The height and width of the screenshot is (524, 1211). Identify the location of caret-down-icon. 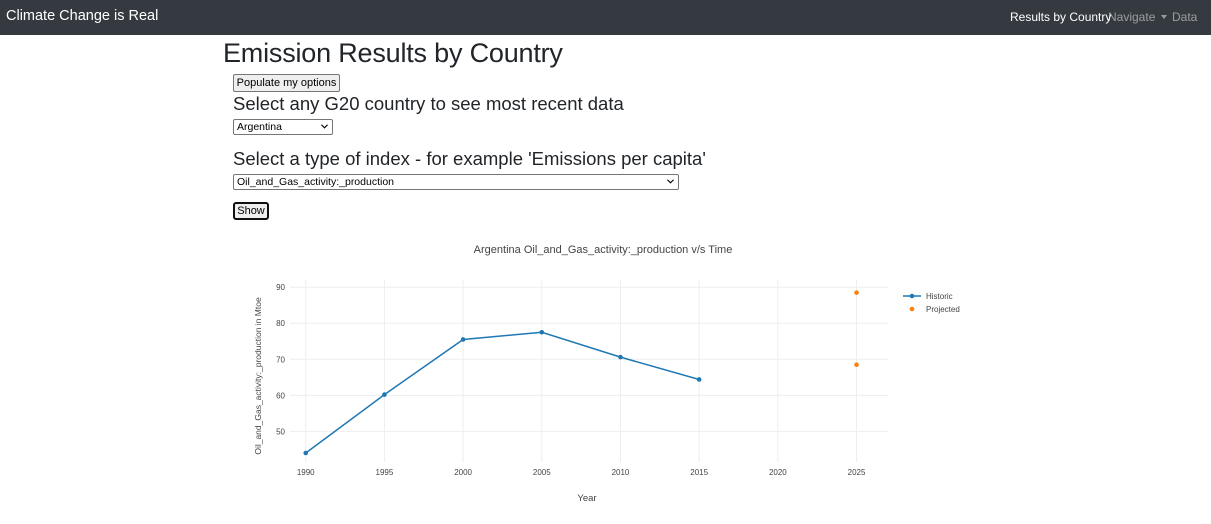
(1164, 17).